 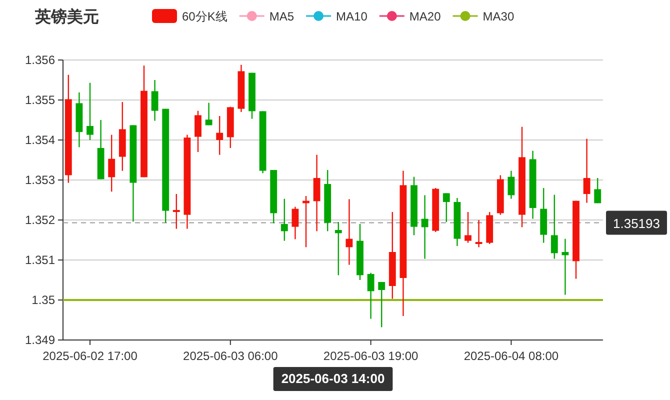 What do you see at coordinates (40, 220) in the screenshot?
I see `y-tick-label: 1.352` at bounding box center [40, 220].